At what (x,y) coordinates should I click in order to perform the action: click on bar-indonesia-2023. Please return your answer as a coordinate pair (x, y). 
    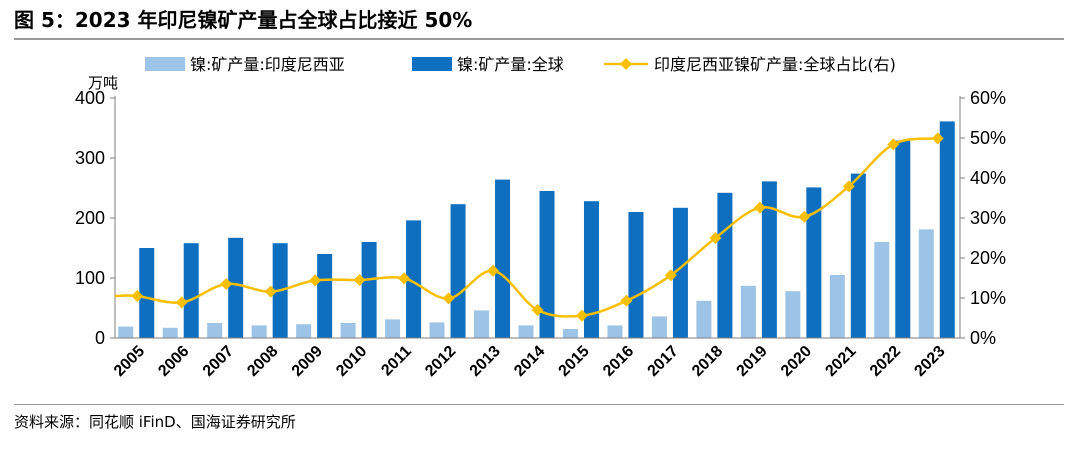
    Looking at the image, I should click on (926, 283).